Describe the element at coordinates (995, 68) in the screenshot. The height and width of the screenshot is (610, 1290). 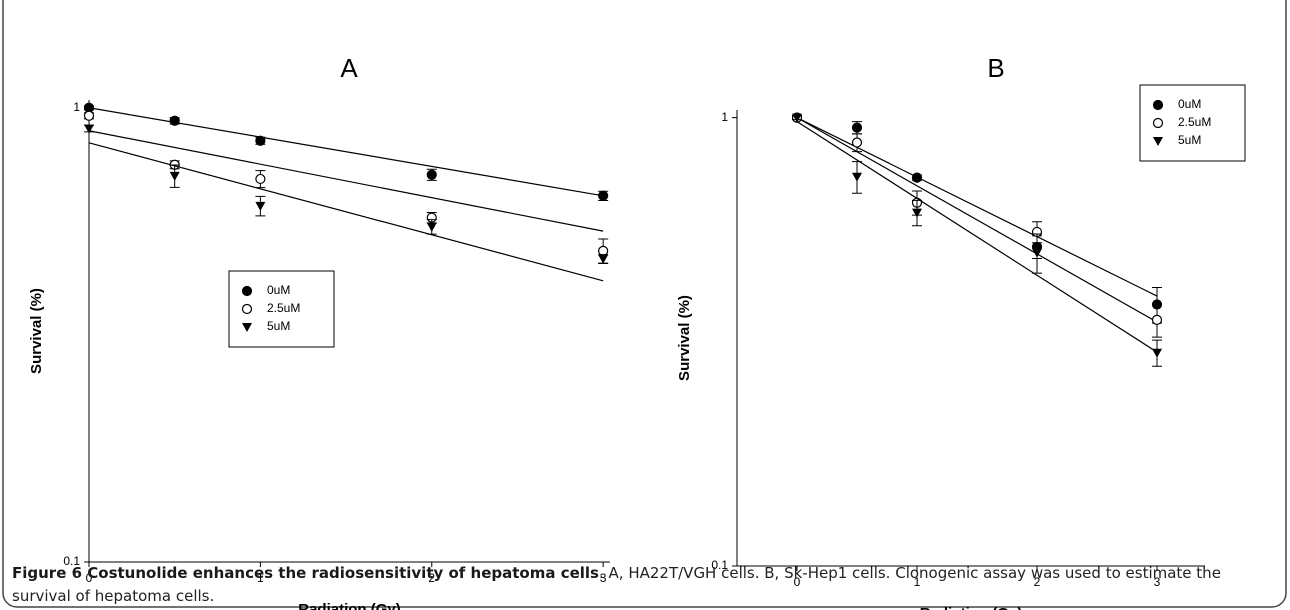
I see `chart-title: B` at that location.